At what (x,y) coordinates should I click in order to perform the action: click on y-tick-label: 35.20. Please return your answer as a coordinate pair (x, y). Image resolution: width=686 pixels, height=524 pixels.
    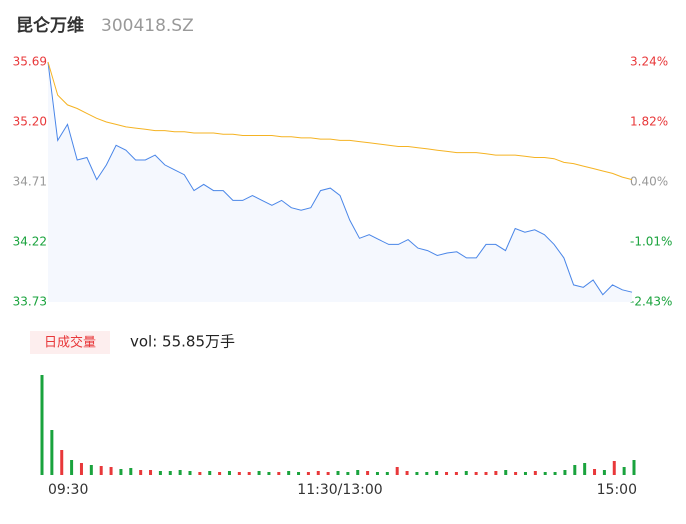
    Looking at the image, I should click on (30, 122).